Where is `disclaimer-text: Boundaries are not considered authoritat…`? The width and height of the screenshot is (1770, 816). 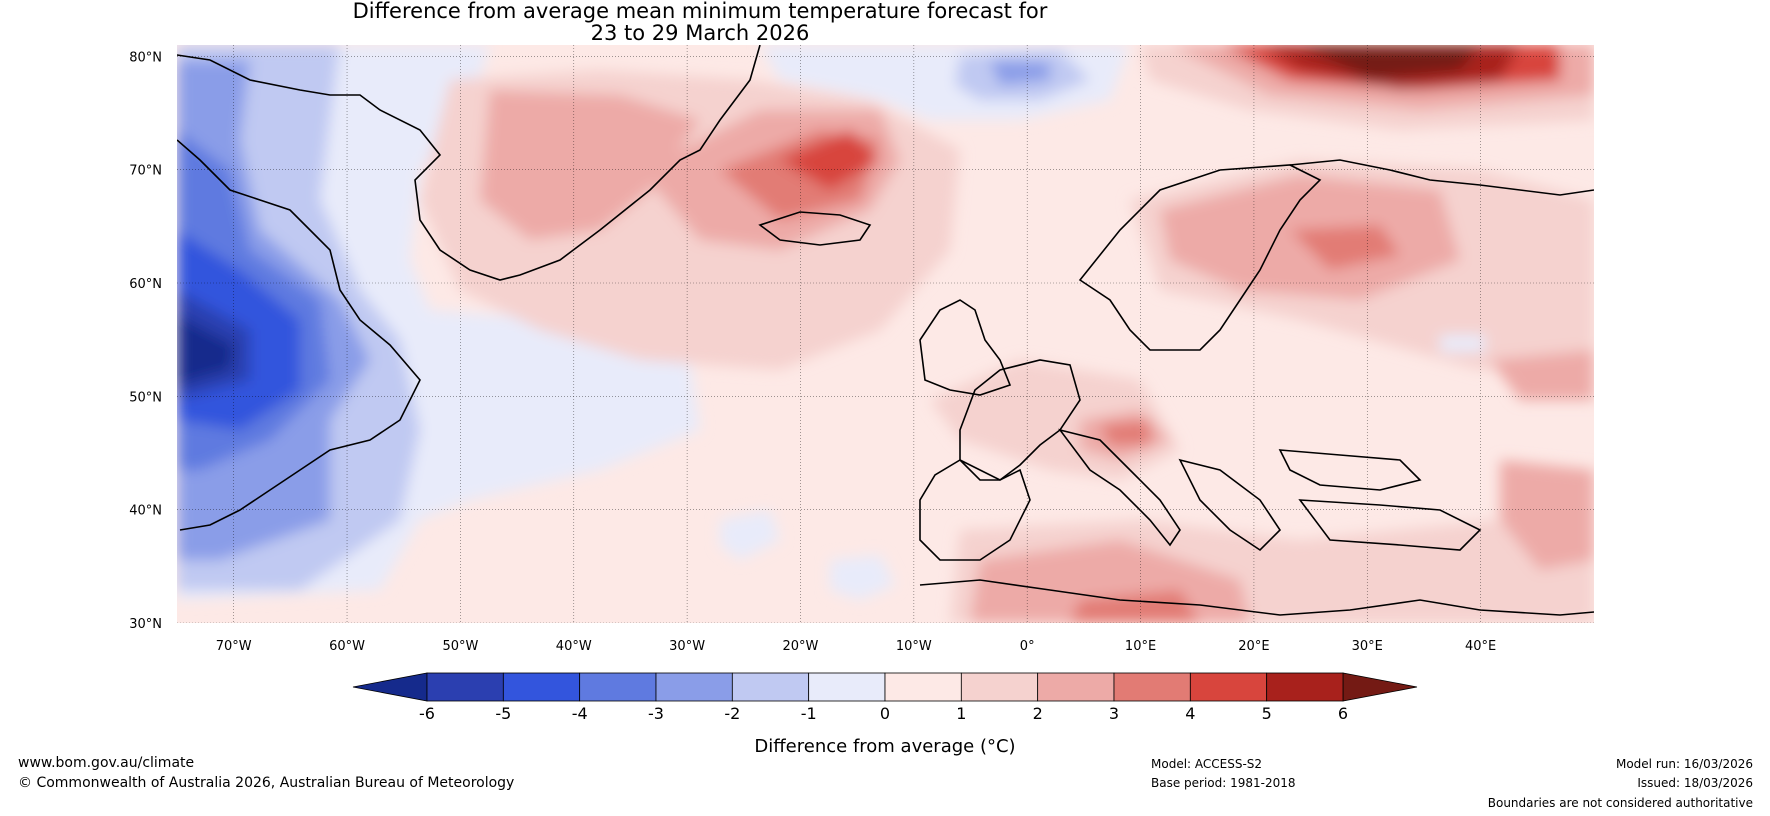
disclaimer-text: Boundaries are not considered authoritat… is located at coordinates (1620, 803).